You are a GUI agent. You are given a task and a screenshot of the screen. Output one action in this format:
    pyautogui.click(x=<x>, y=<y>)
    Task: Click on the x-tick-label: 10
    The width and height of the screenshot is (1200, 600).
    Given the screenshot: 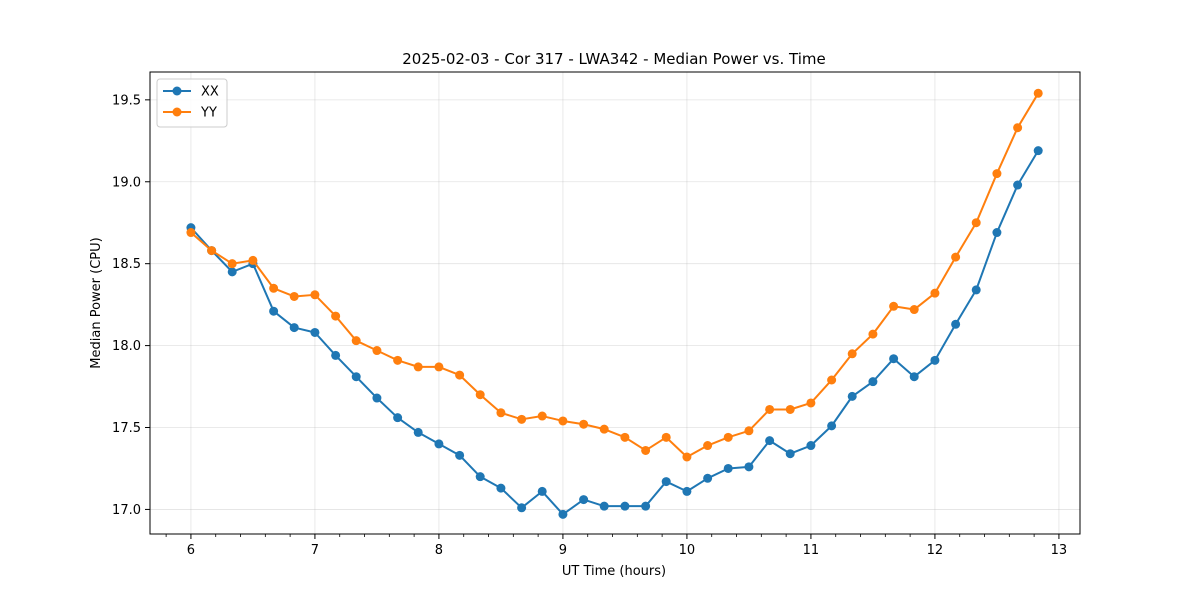 What is the action you would take?
    pyautogui.click(x=687, y=550)
    